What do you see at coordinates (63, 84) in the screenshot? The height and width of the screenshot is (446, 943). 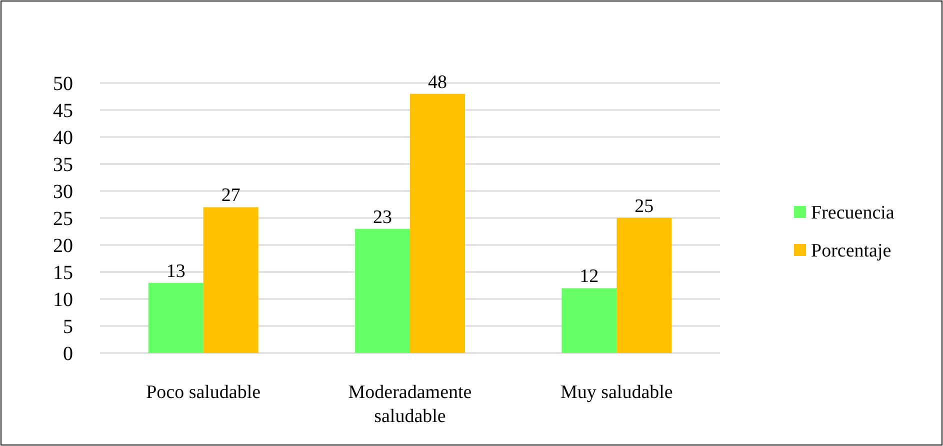 I see `y-tick-label: 50` at bounding box center [63, 84].